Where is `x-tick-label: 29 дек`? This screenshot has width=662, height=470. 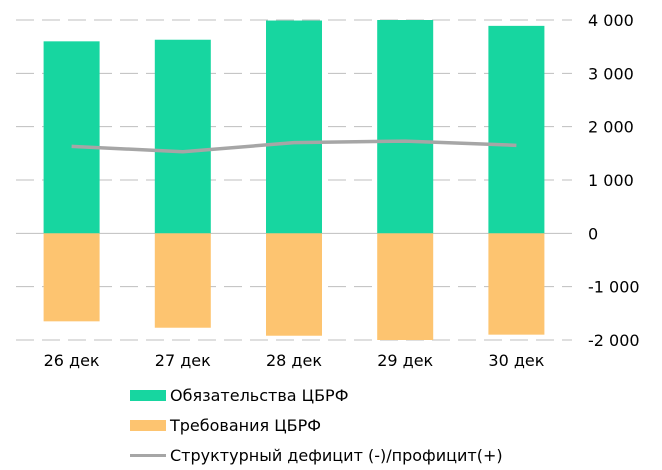 x-tick-label: 29 дек is located at coordinates (405, 360).